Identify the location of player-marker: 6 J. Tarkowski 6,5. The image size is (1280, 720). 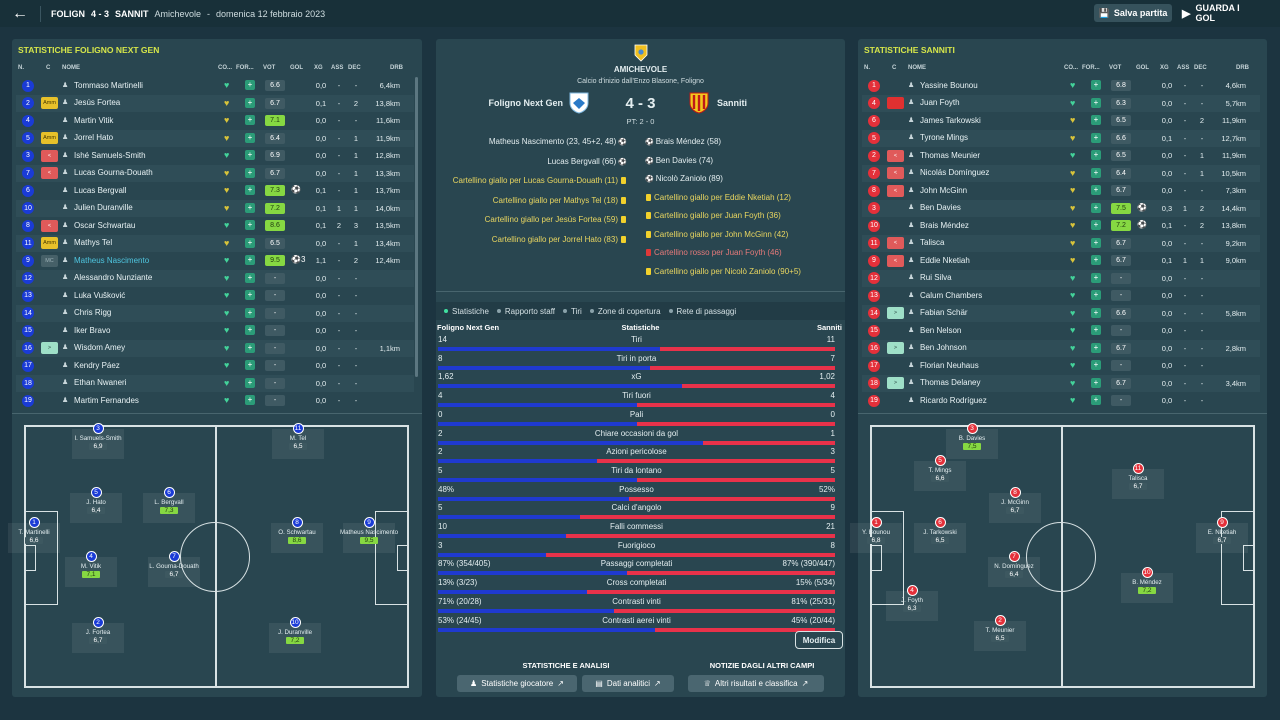
(940, 535).